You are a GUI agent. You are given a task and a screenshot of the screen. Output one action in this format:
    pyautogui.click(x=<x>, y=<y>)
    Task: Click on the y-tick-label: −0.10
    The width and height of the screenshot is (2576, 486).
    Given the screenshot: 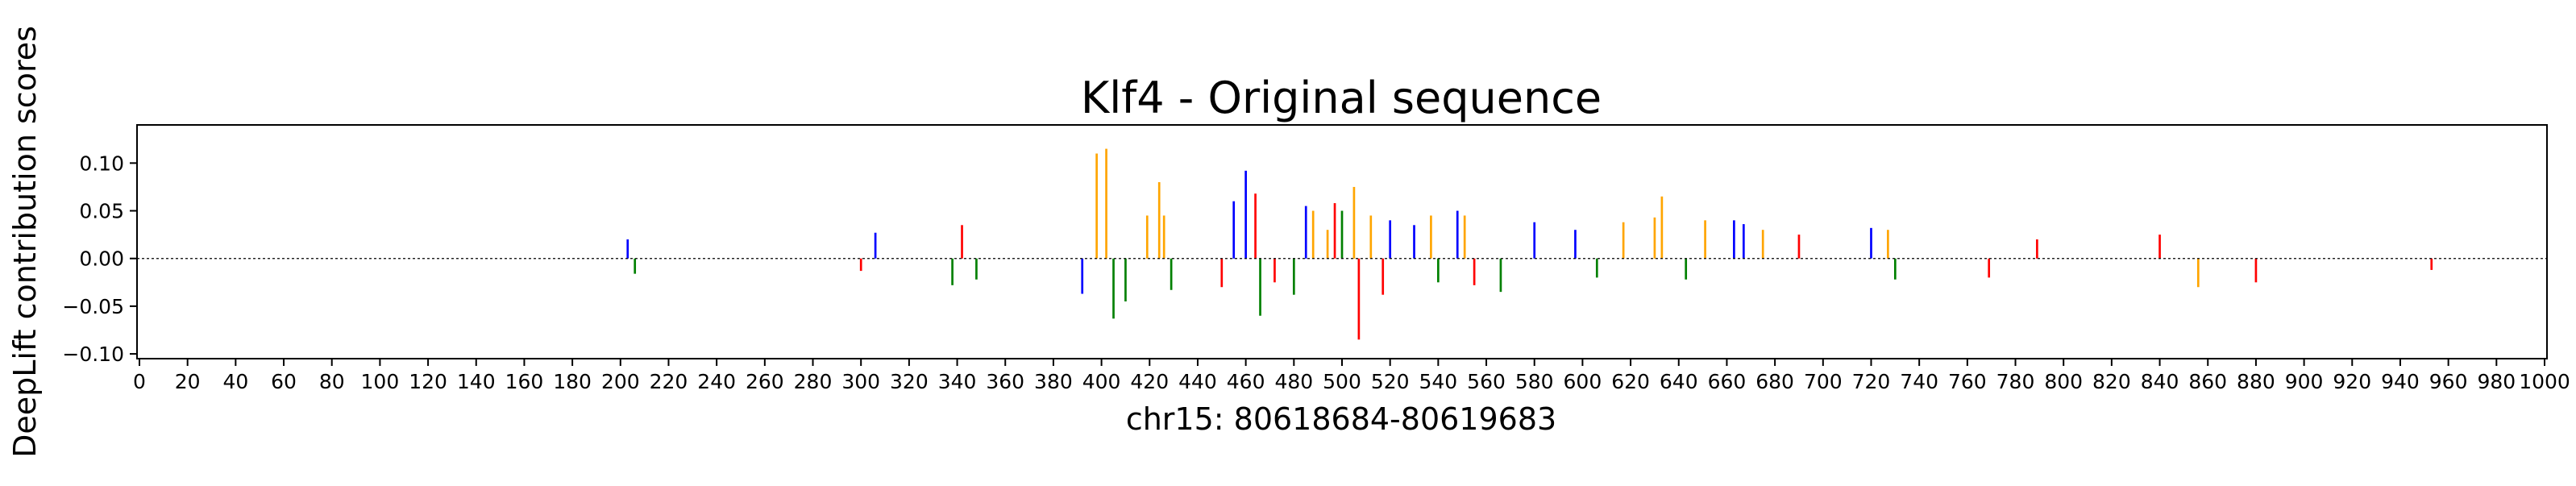 What is the action you would take?
    pyautogui.click(x=93, y=354)
    